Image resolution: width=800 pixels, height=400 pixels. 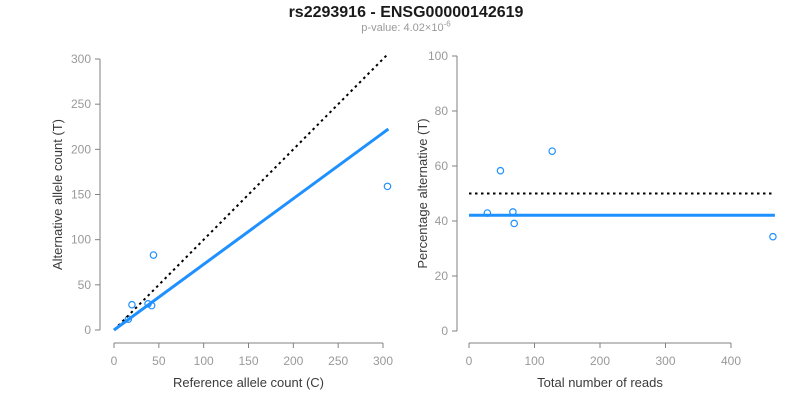 I want to click on x-axis: 0 50 100 150 200 250 300, so click(x=252, y=355).